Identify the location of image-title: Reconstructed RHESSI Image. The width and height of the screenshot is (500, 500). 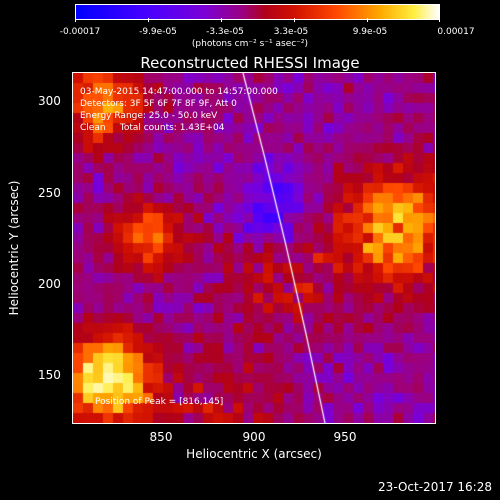
(250, 63).